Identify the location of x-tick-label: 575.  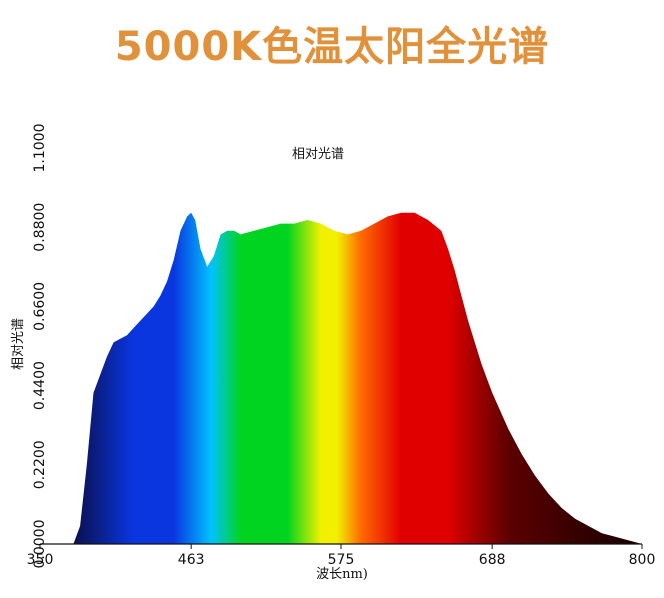
(341, 560).